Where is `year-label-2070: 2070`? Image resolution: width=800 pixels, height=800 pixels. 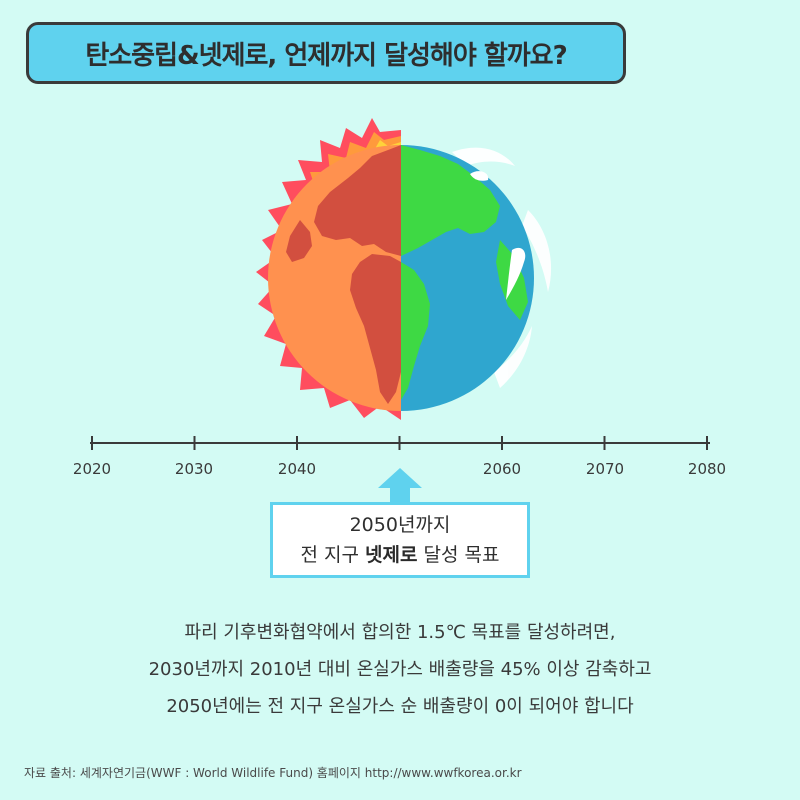
year-label-2070: 2070 is located at coordinates (605, 469).